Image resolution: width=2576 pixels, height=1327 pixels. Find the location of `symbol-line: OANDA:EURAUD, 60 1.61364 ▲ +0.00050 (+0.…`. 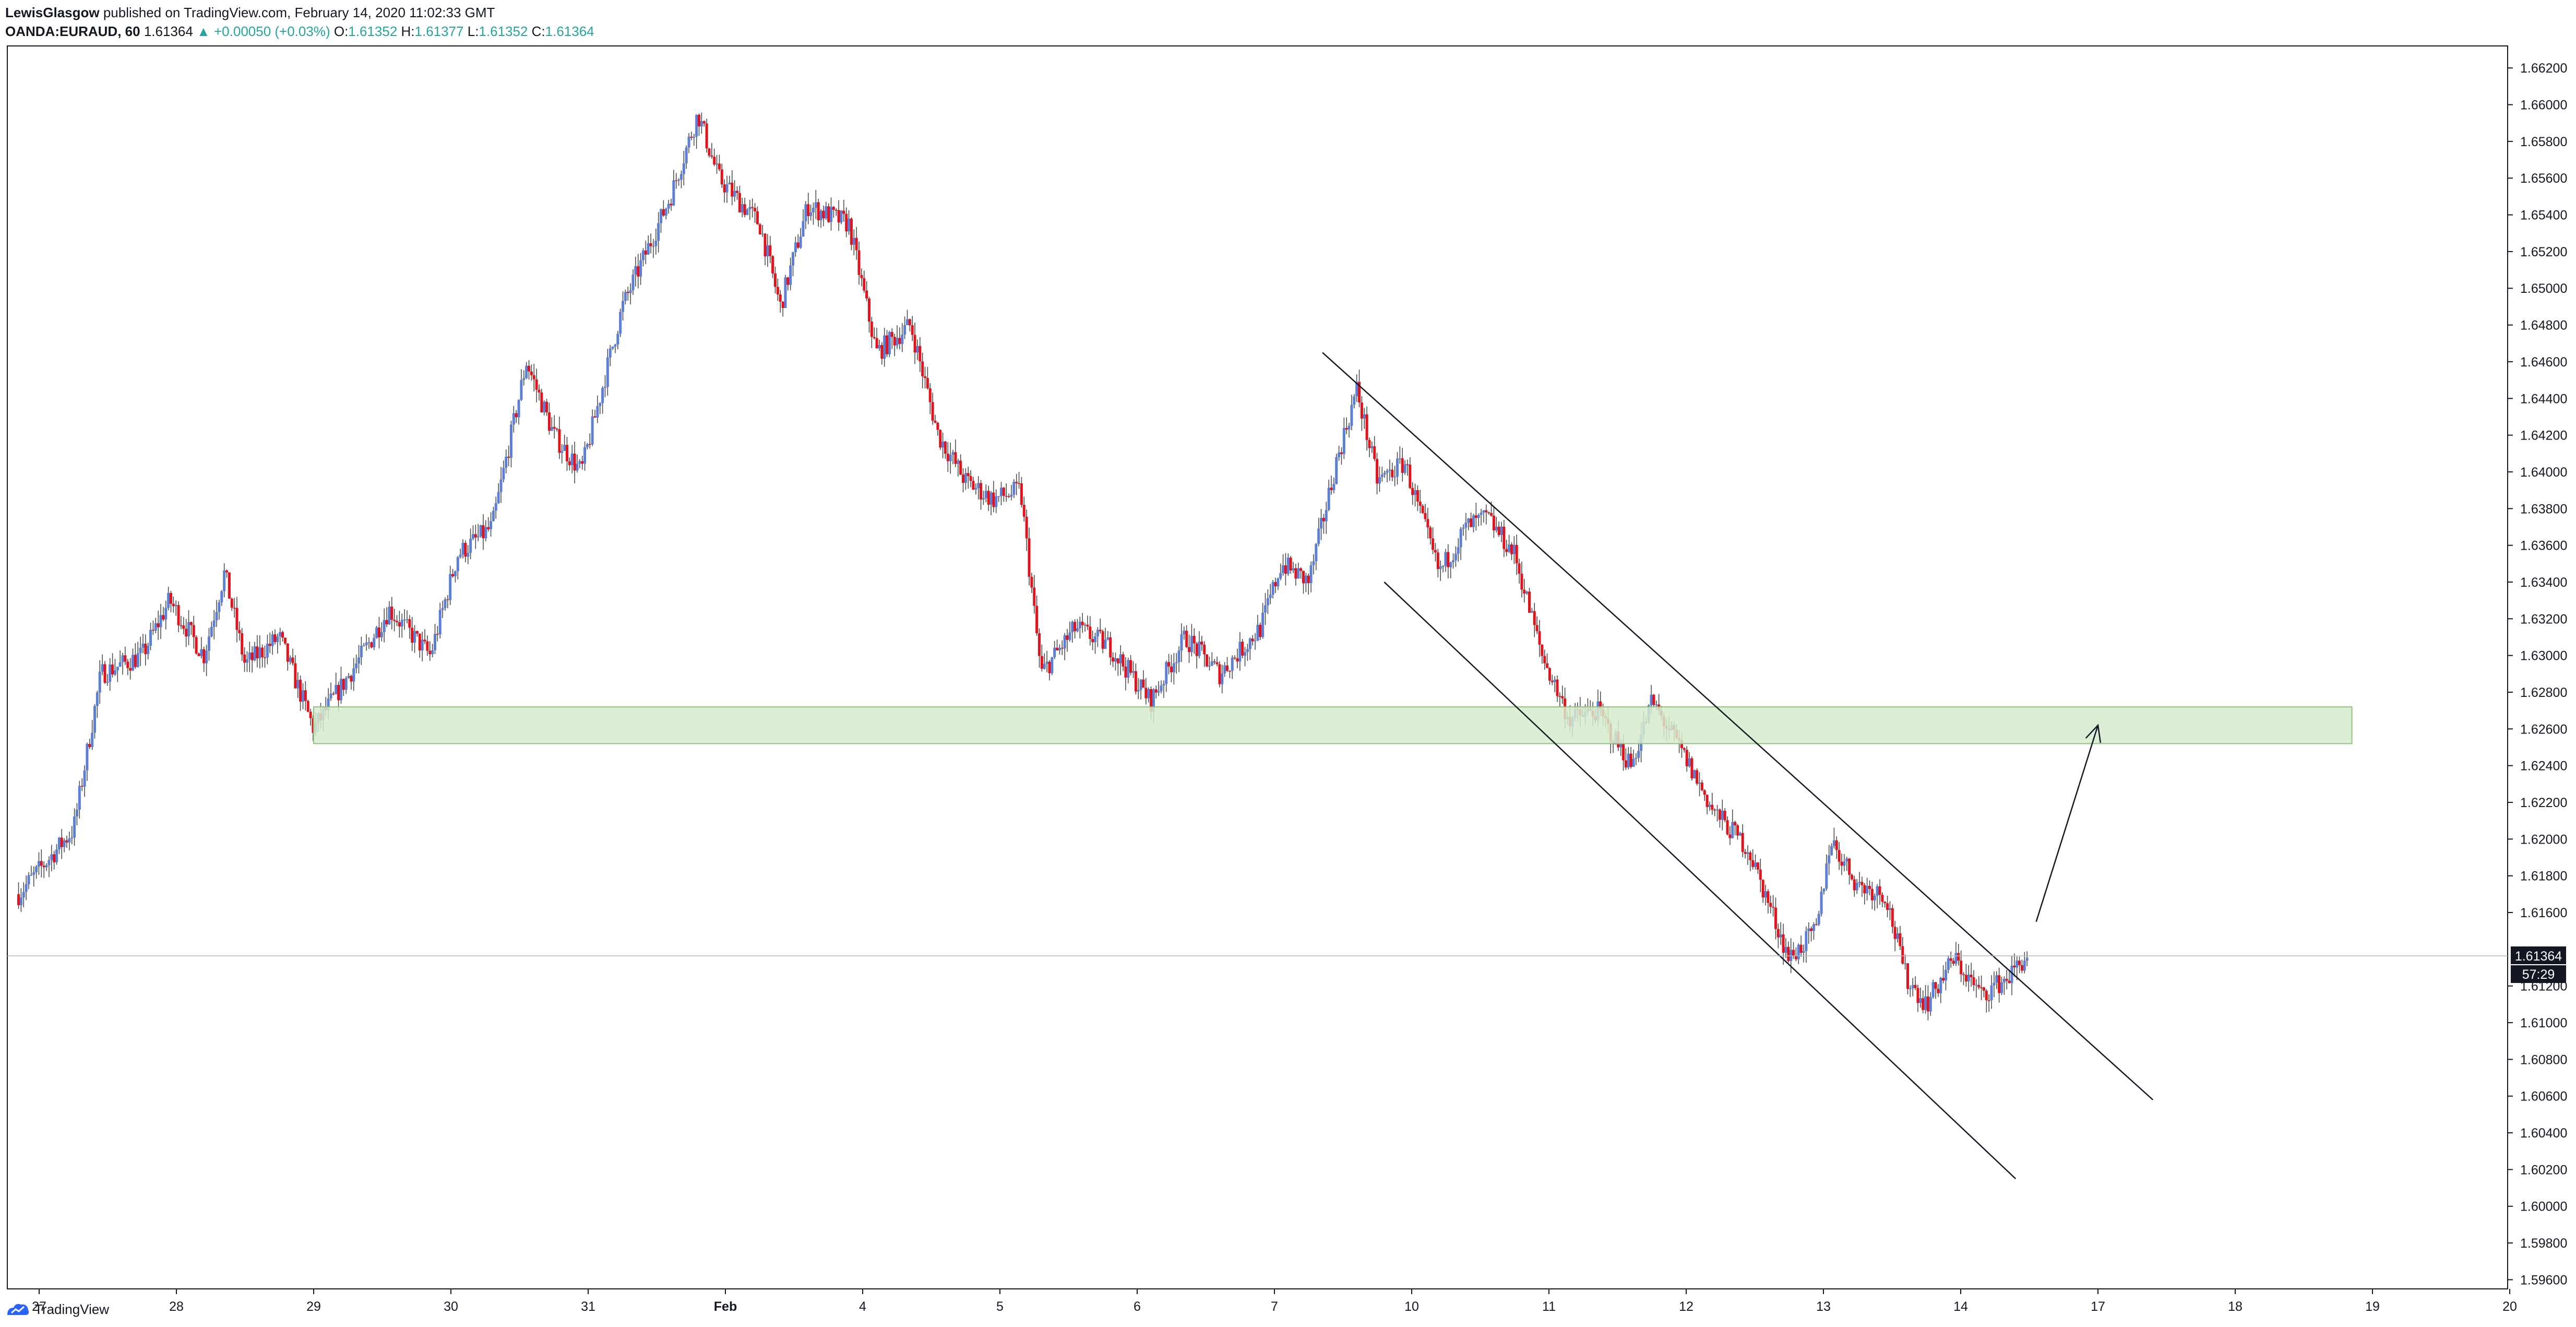

symbol-line: OANDA:EURAUD, 60 1.61364 ▲ +0.00050 (+0.… is located at coordinates (788, 31).